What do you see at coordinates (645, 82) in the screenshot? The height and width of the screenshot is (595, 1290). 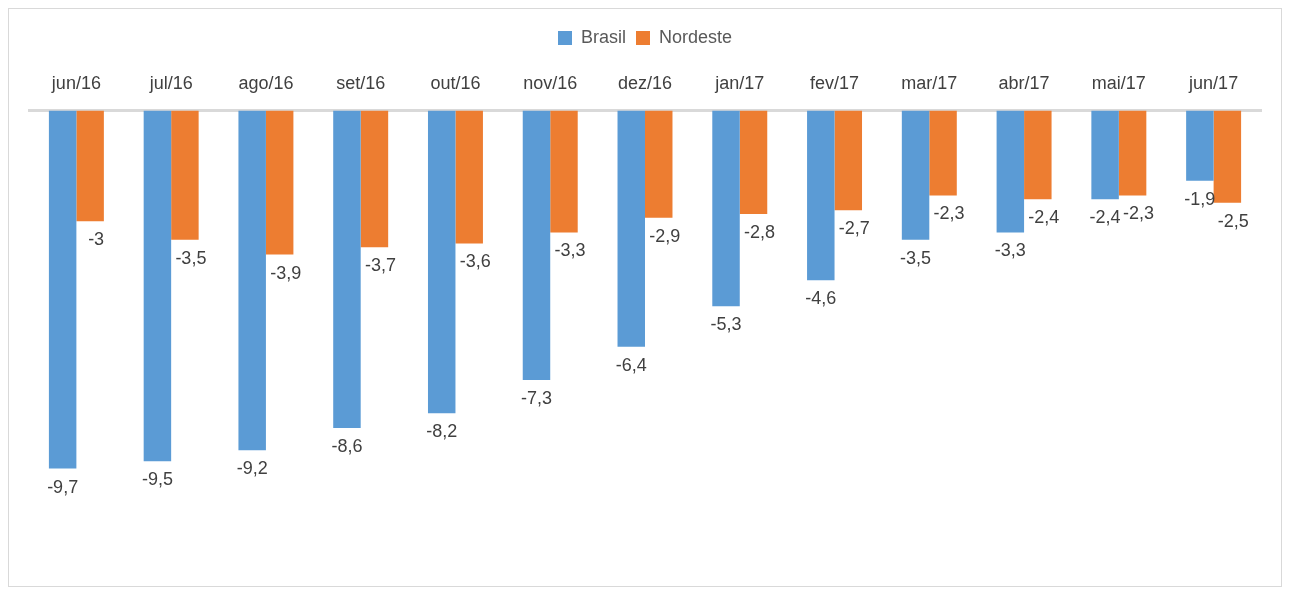 I see `x-tick-label: dez/16` at bounding box center [645, 82].